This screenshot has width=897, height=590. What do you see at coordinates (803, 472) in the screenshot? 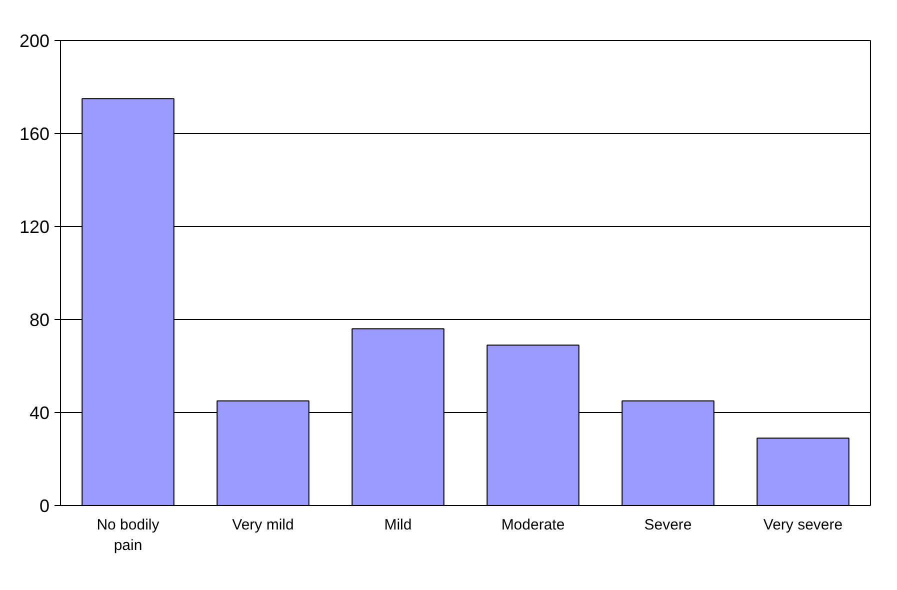
I see `bar` at bounding box center [803, 472].